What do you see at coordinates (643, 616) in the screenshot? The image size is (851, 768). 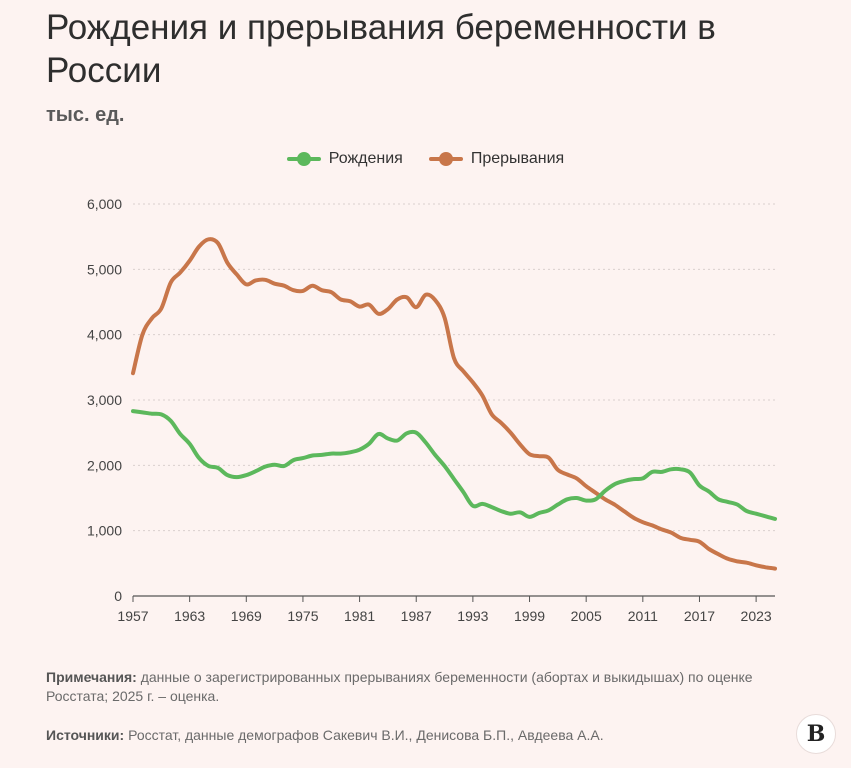 I see `x-tick-label: 2011` at bounding box center [643, 616].